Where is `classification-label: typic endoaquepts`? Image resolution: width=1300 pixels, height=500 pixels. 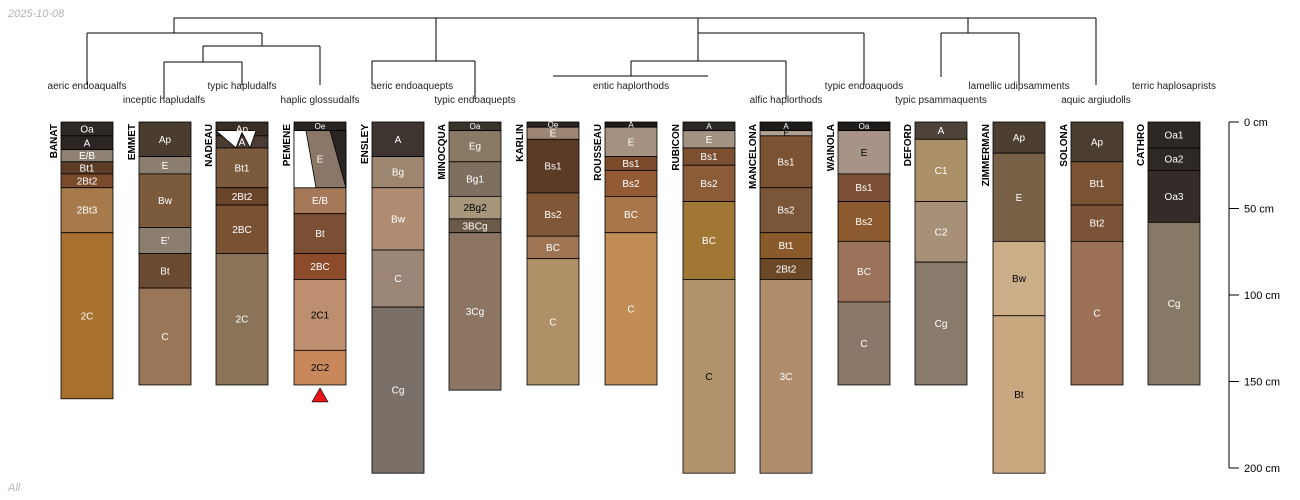
classification-label: typic endoaquepts is located at coordinates (474, 100).